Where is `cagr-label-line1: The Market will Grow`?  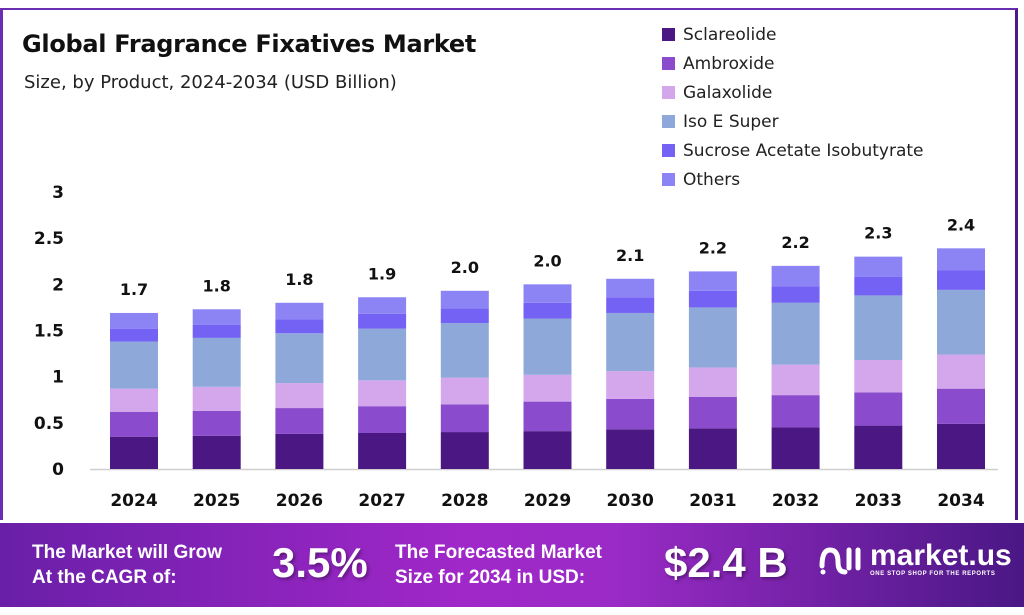 cagr-label-line1: The Market will Grow is located at coordinates (127, 552).